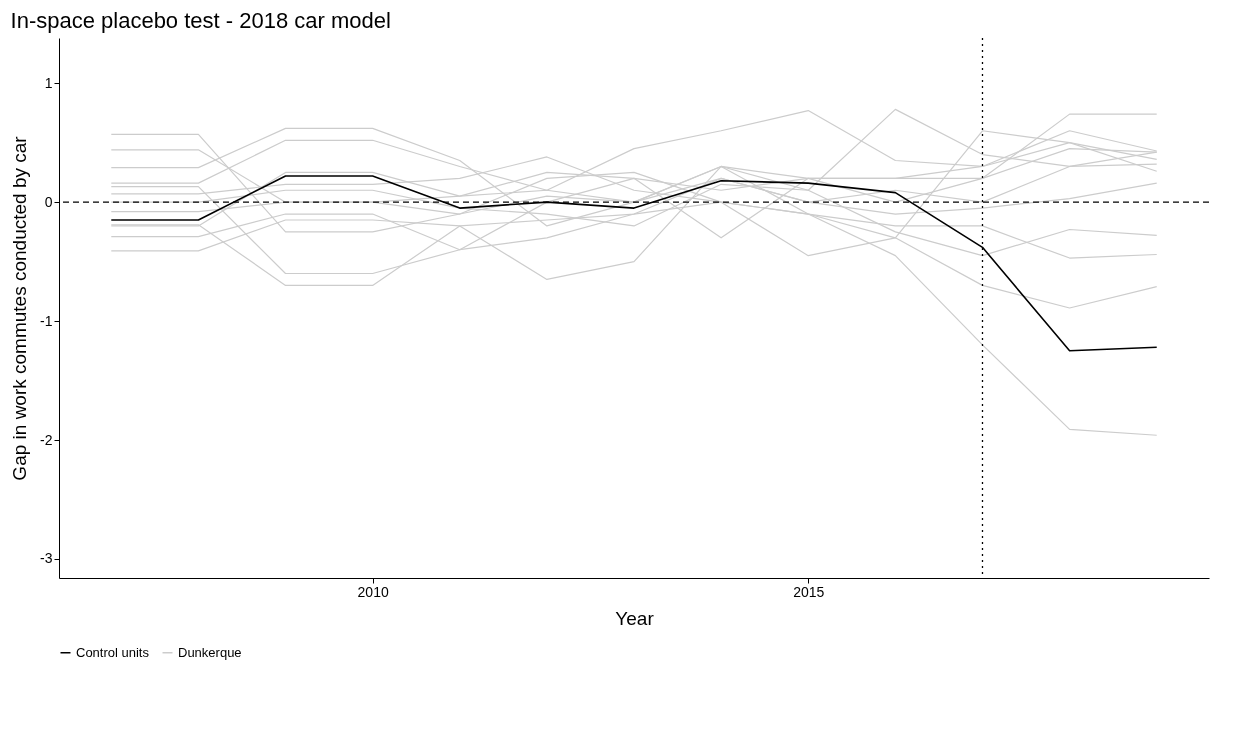 The image size is (1249, 751). Describe the element at coordinates (809, 591) in the screenshot. I see `x-tick-label: 2015` at that location.